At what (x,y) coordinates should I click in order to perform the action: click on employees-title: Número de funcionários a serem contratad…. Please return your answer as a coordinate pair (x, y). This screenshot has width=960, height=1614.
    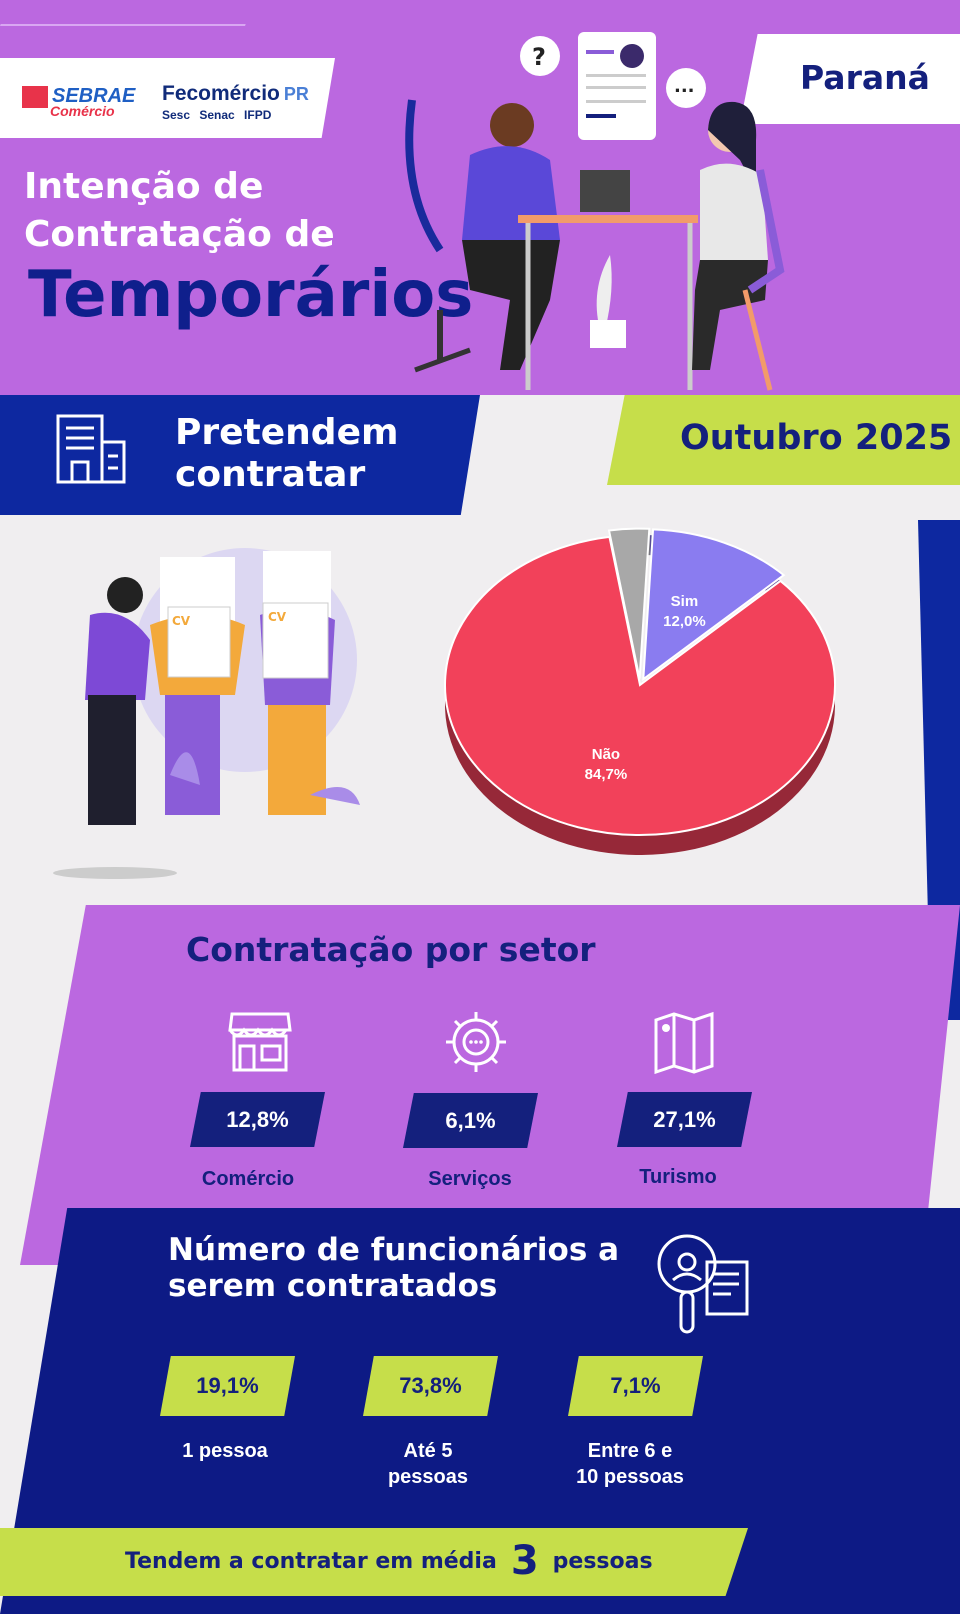
    Looking at the image, I should click on (394, 1268).